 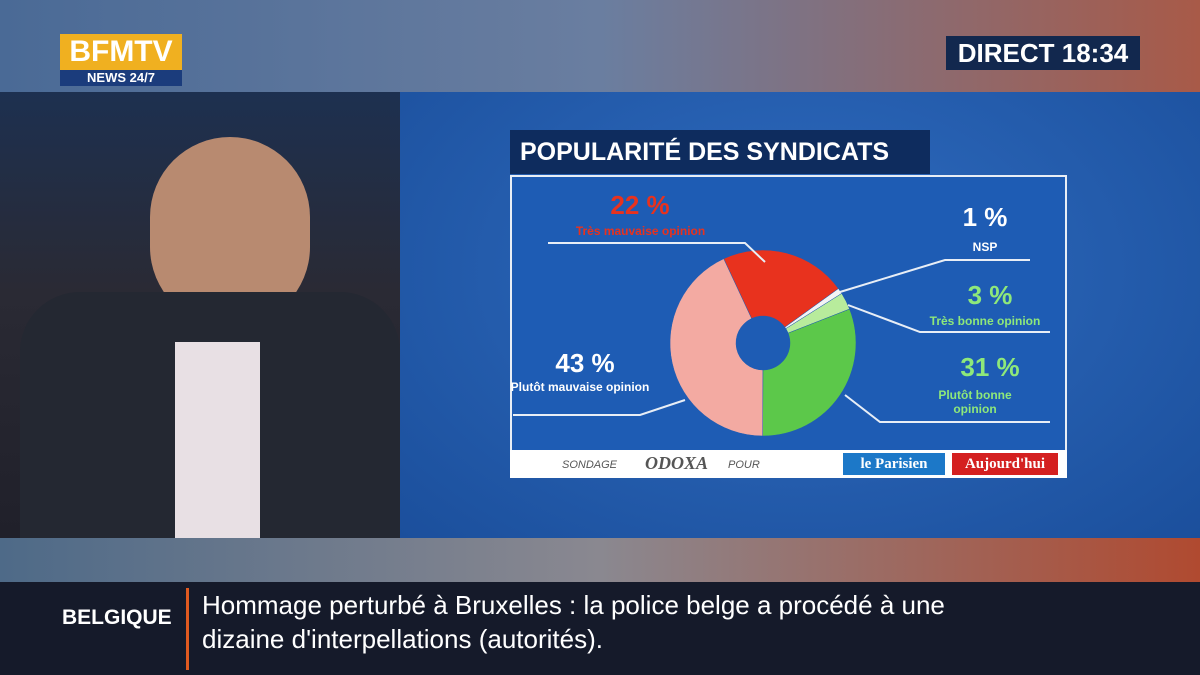 I want to click on value-label: 22 %, so click(x=640, y=205).